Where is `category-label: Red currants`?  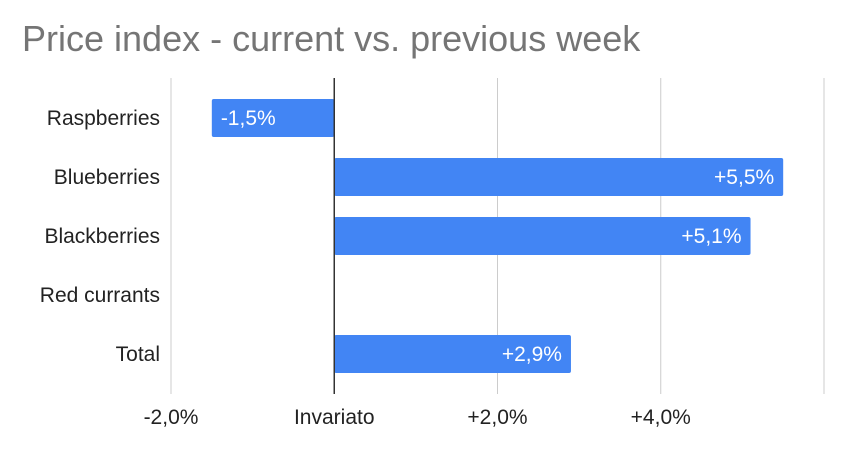 category-label: Red currants is located at coordinates (100, 295).